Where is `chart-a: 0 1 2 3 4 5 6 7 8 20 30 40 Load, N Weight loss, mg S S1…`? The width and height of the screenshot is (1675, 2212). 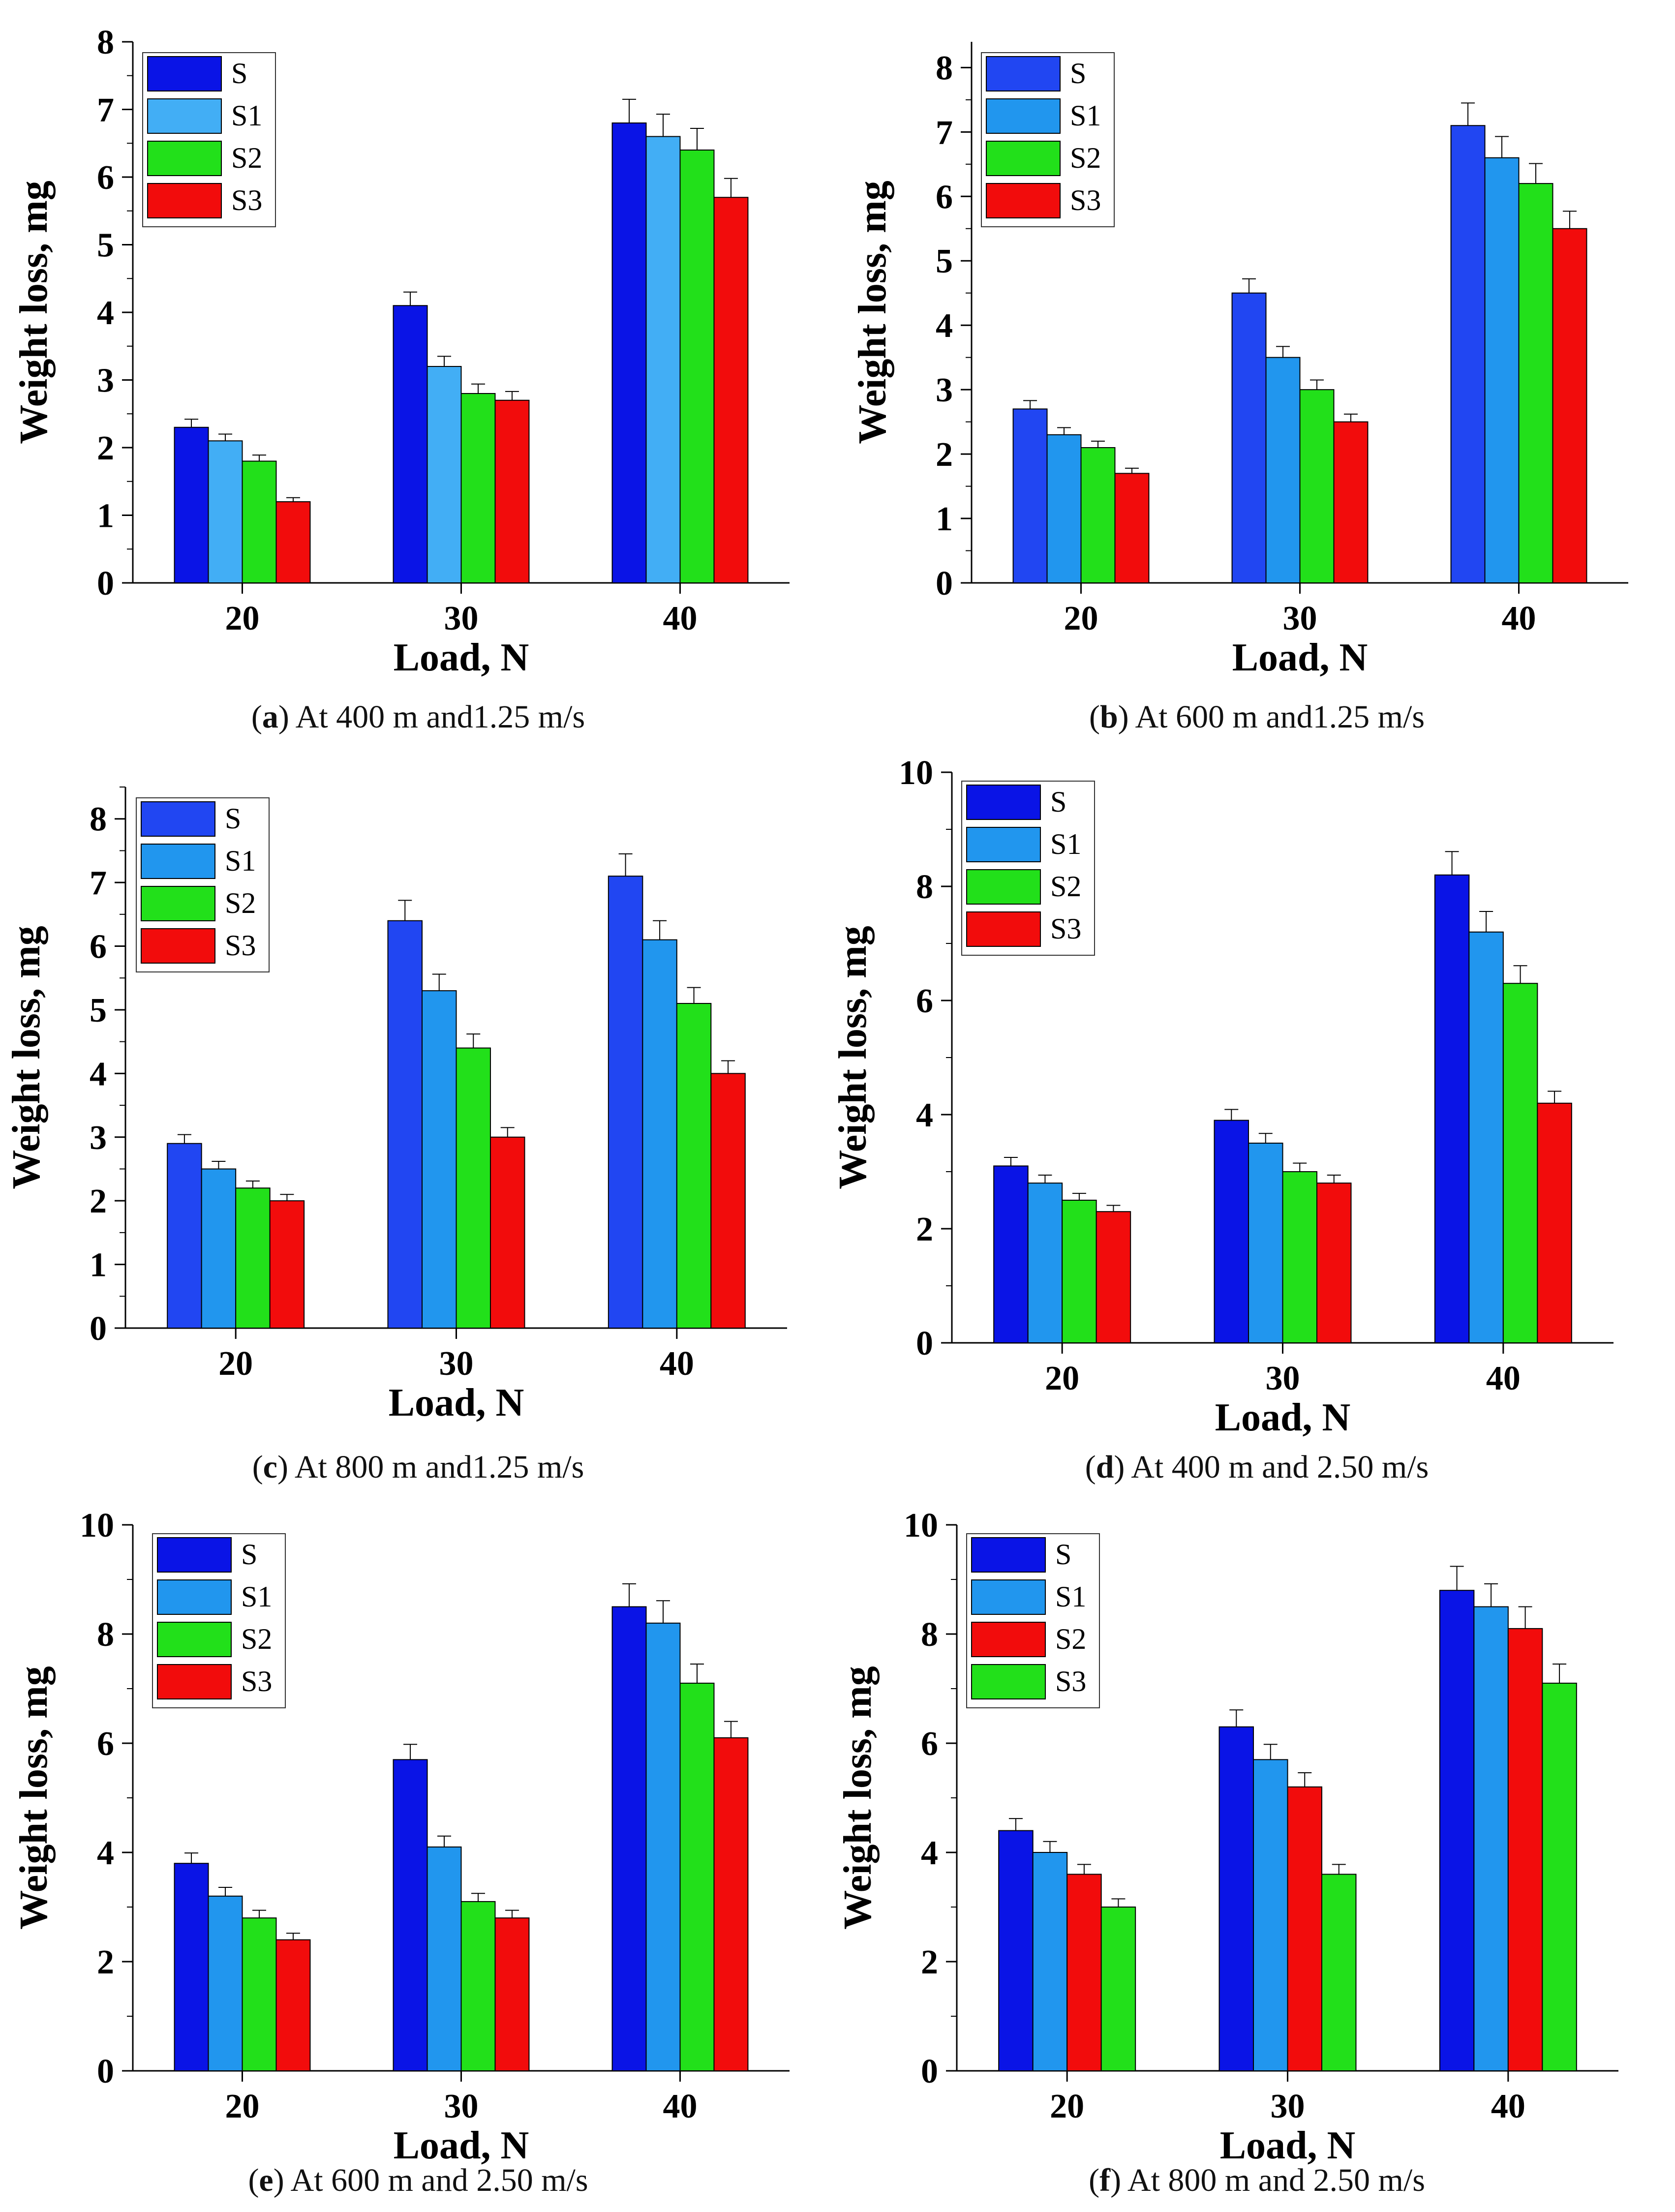 chart-a: 0 1 2 3 4 5 6 7 8 20 30 40 Load, N Weight loss, mg S S1… is located at coordinates (401, 351).